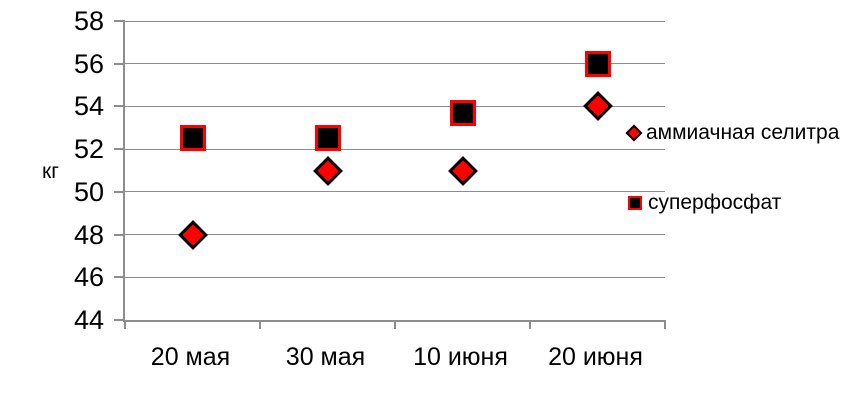 The image size is (867, 409). What do you see at coordinates (88, 320) in the screenshot?
I see `y-tick-label: 44` at bounding box center [88, 320].